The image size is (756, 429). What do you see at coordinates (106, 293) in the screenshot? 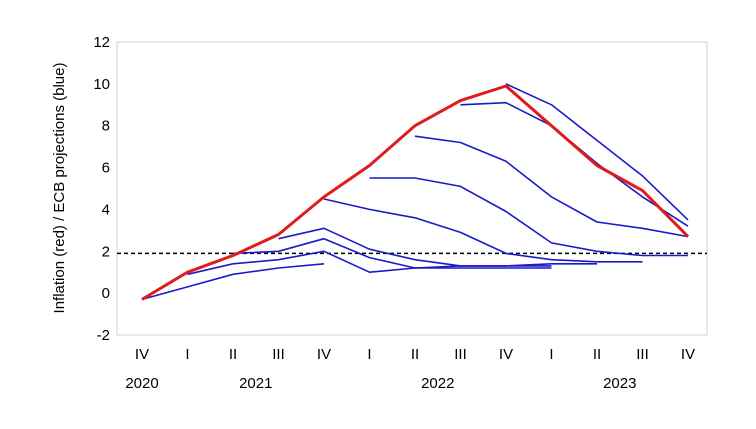
I see `y-tick-label: 0` at bounding box center [106, 293].